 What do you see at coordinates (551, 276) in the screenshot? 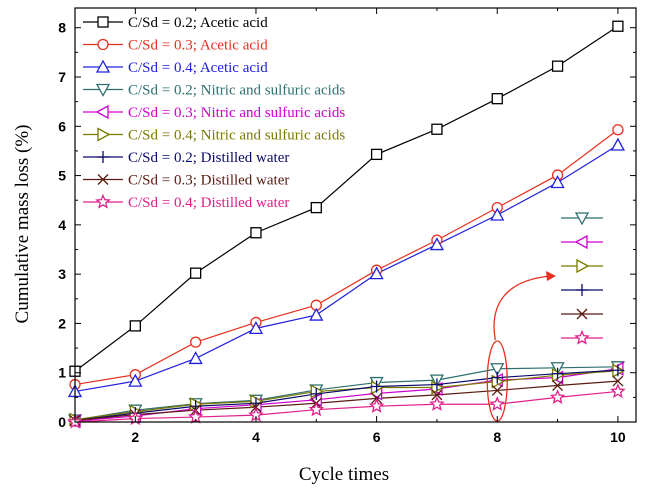
I see `callout-arrowhead` at bounding box center [551, 276].